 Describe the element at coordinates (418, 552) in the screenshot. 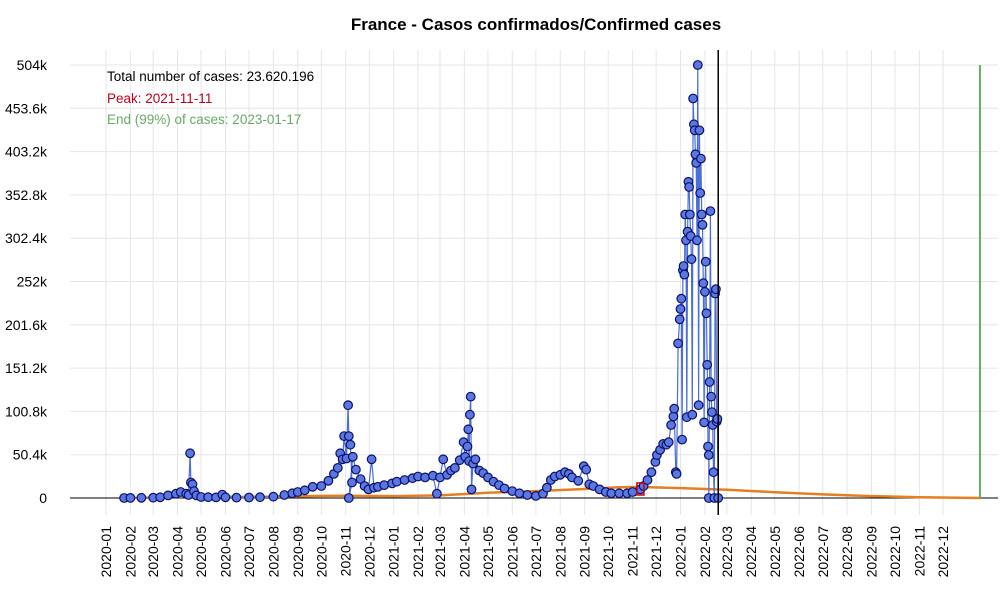

I see `x-tick-label: 2021-02` at that location.